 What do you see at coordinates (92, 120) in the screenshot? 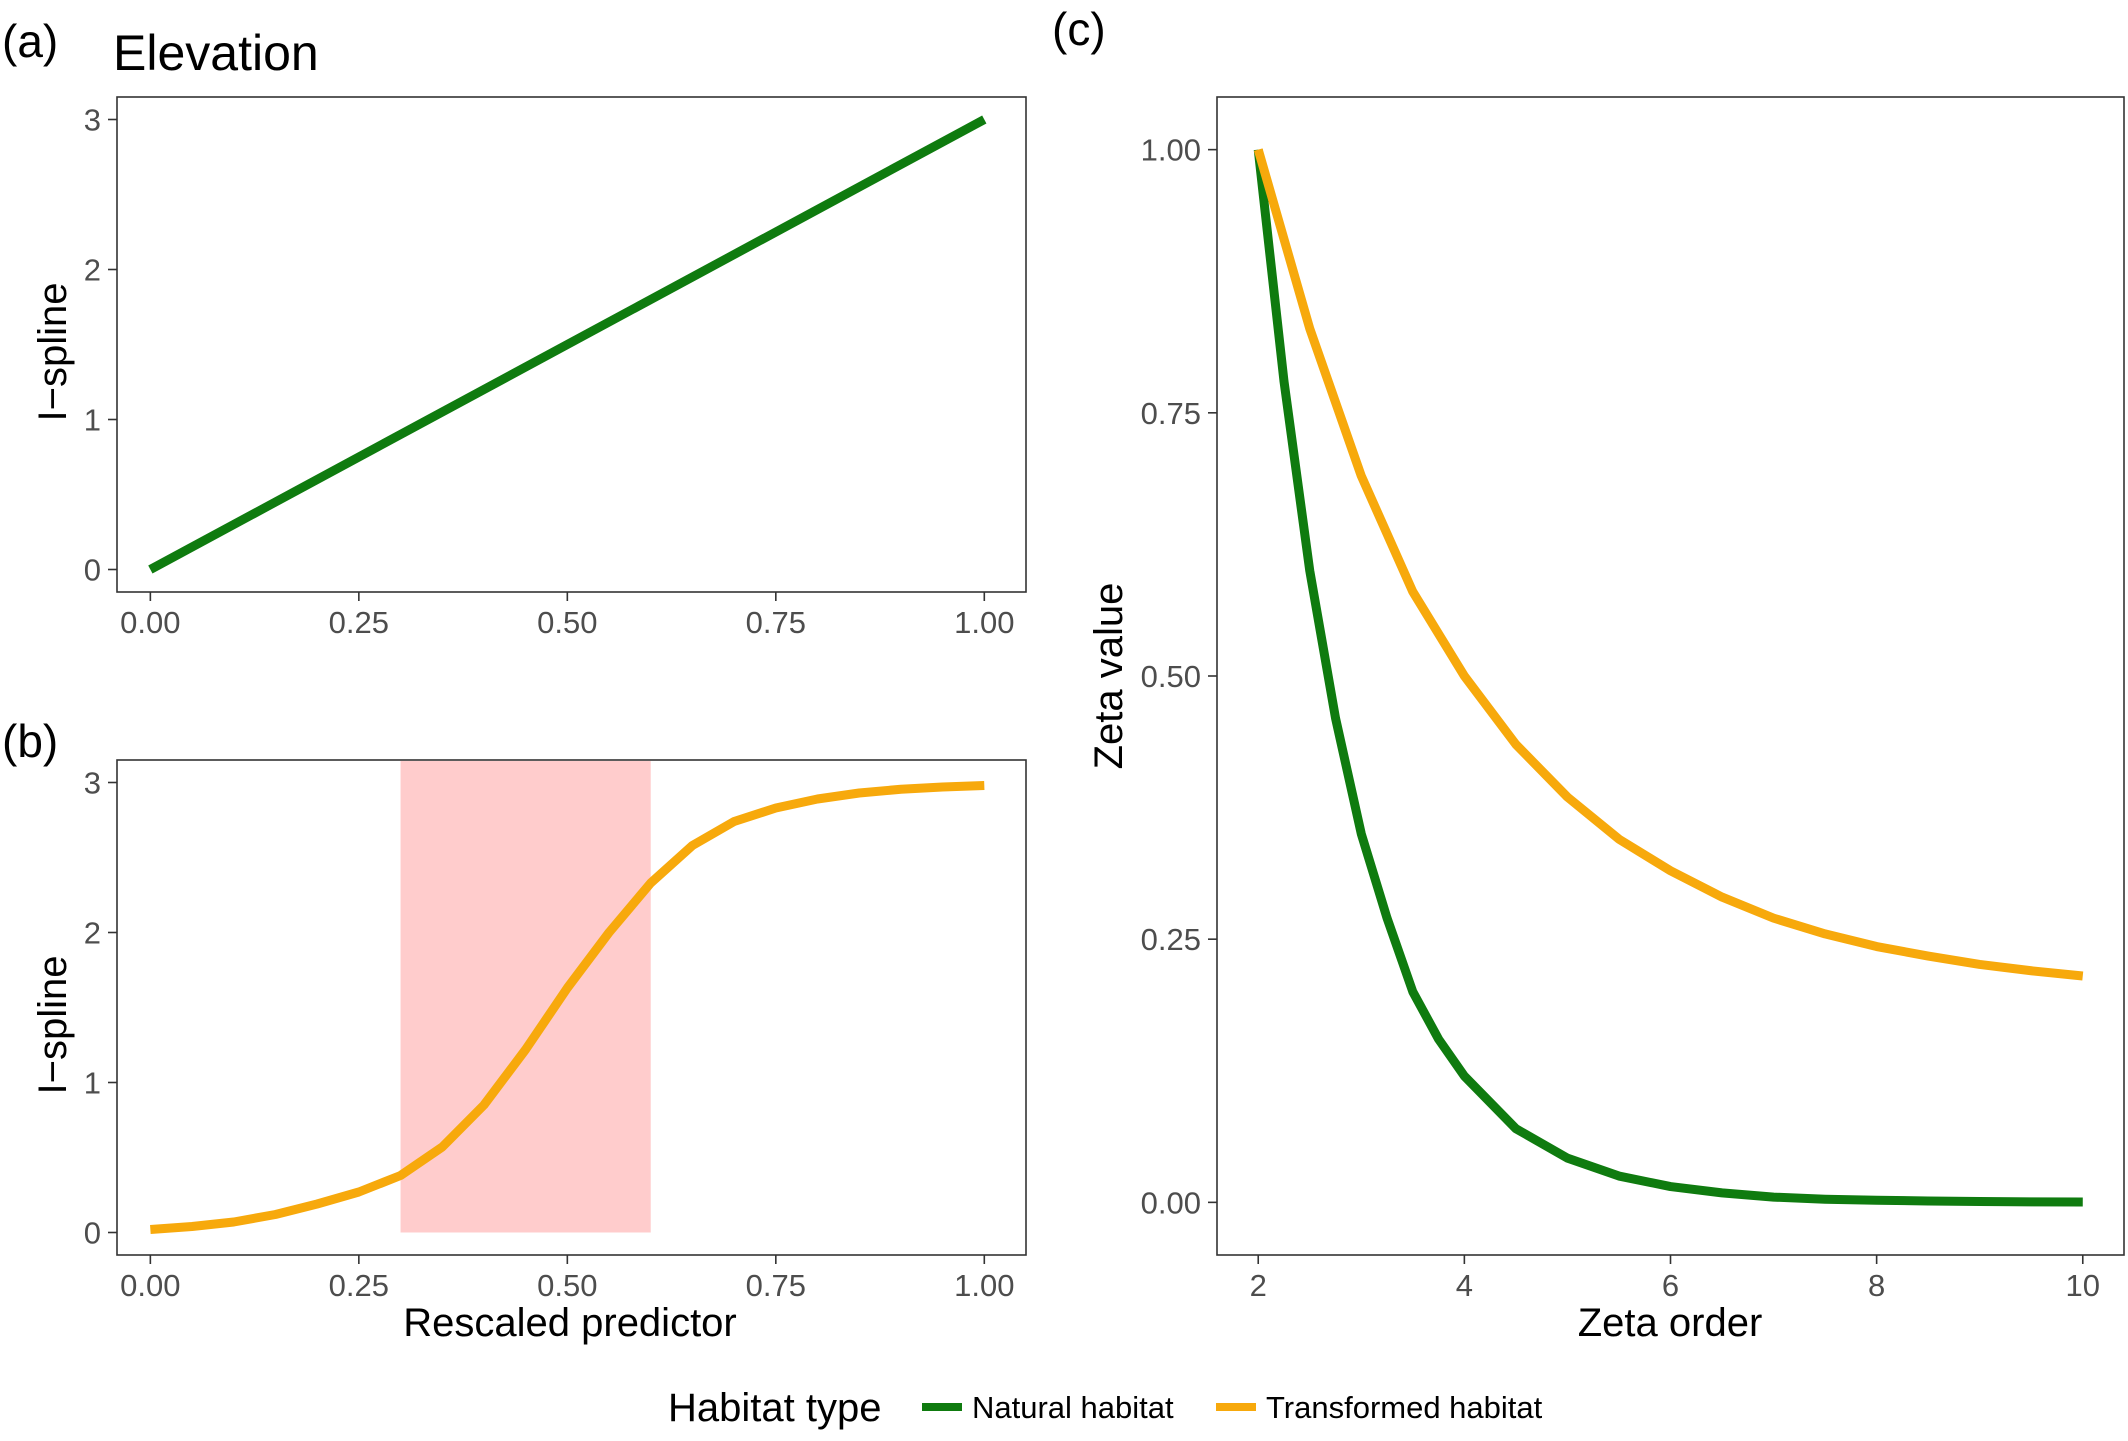
I see `panel-a-y-tick-label: 3` at bounding box center [92, 120].